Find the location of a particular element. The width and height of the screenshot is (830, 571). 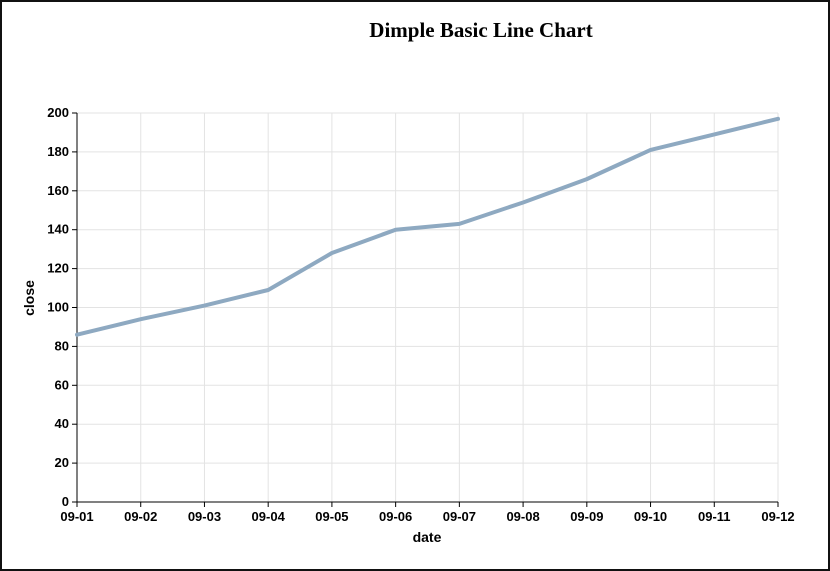

y-tick-label: 160 is located at coordinates (58, 190).